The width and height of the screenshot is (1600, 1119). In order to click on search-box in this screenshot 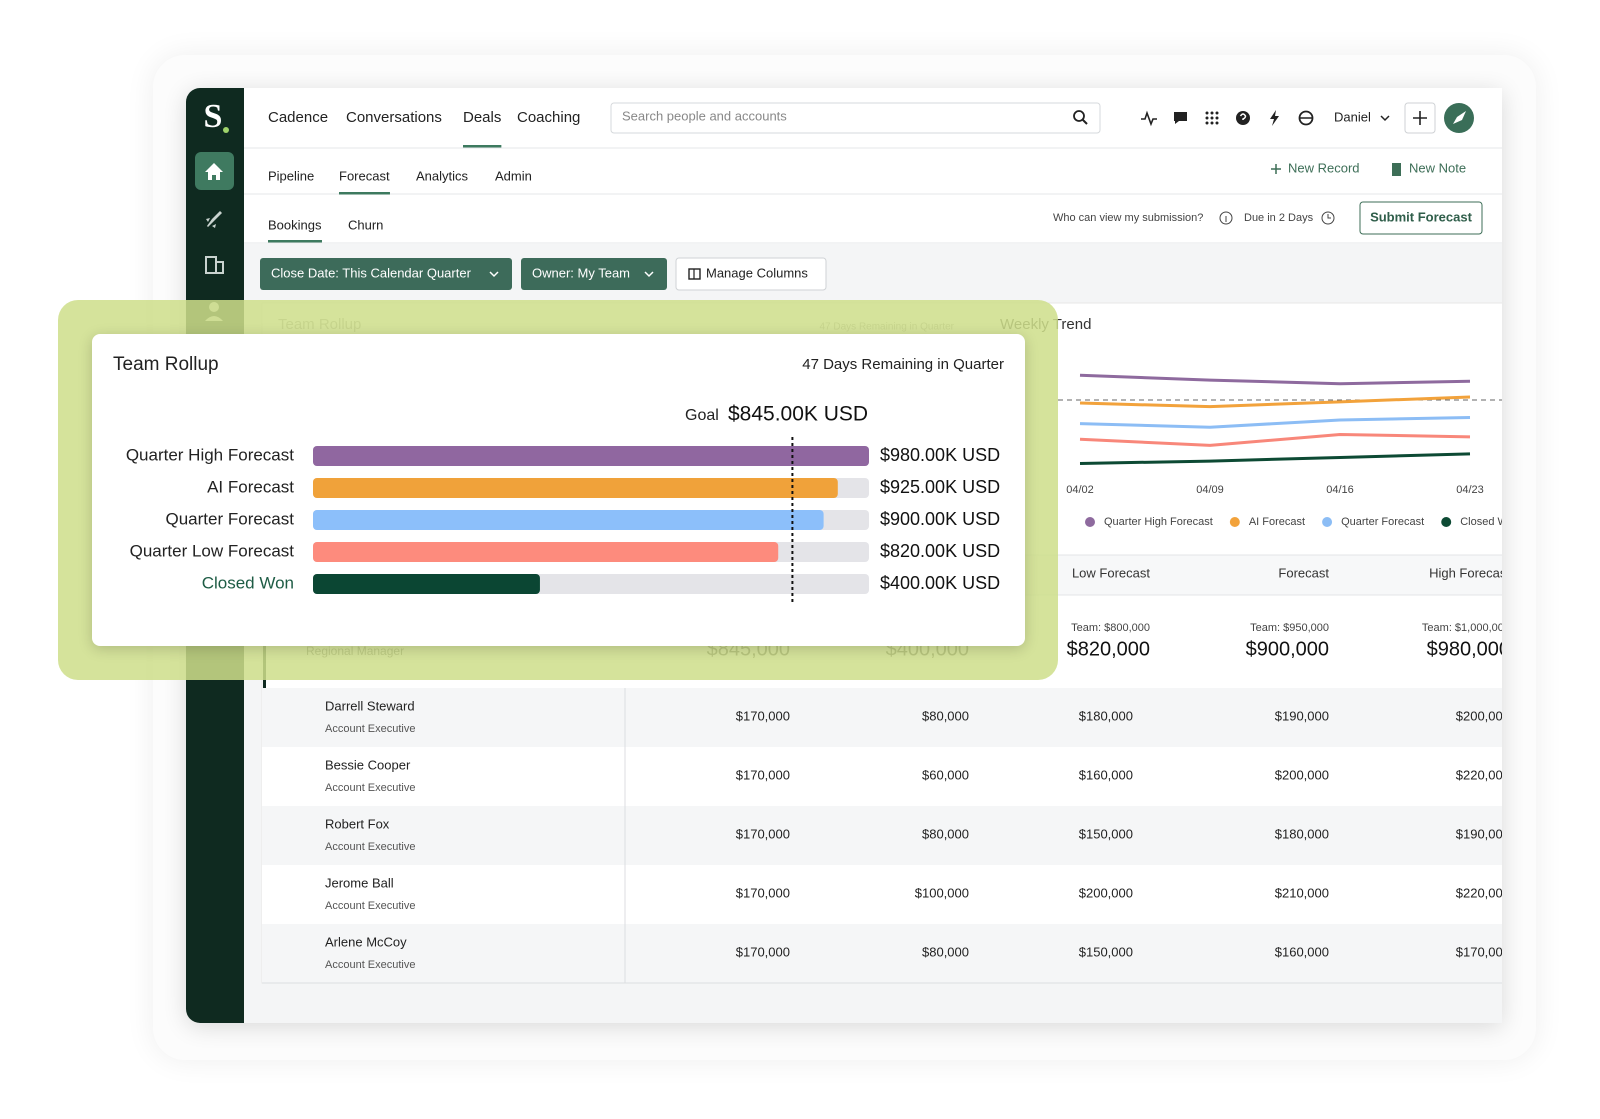, I will do `click(855, 118)`.